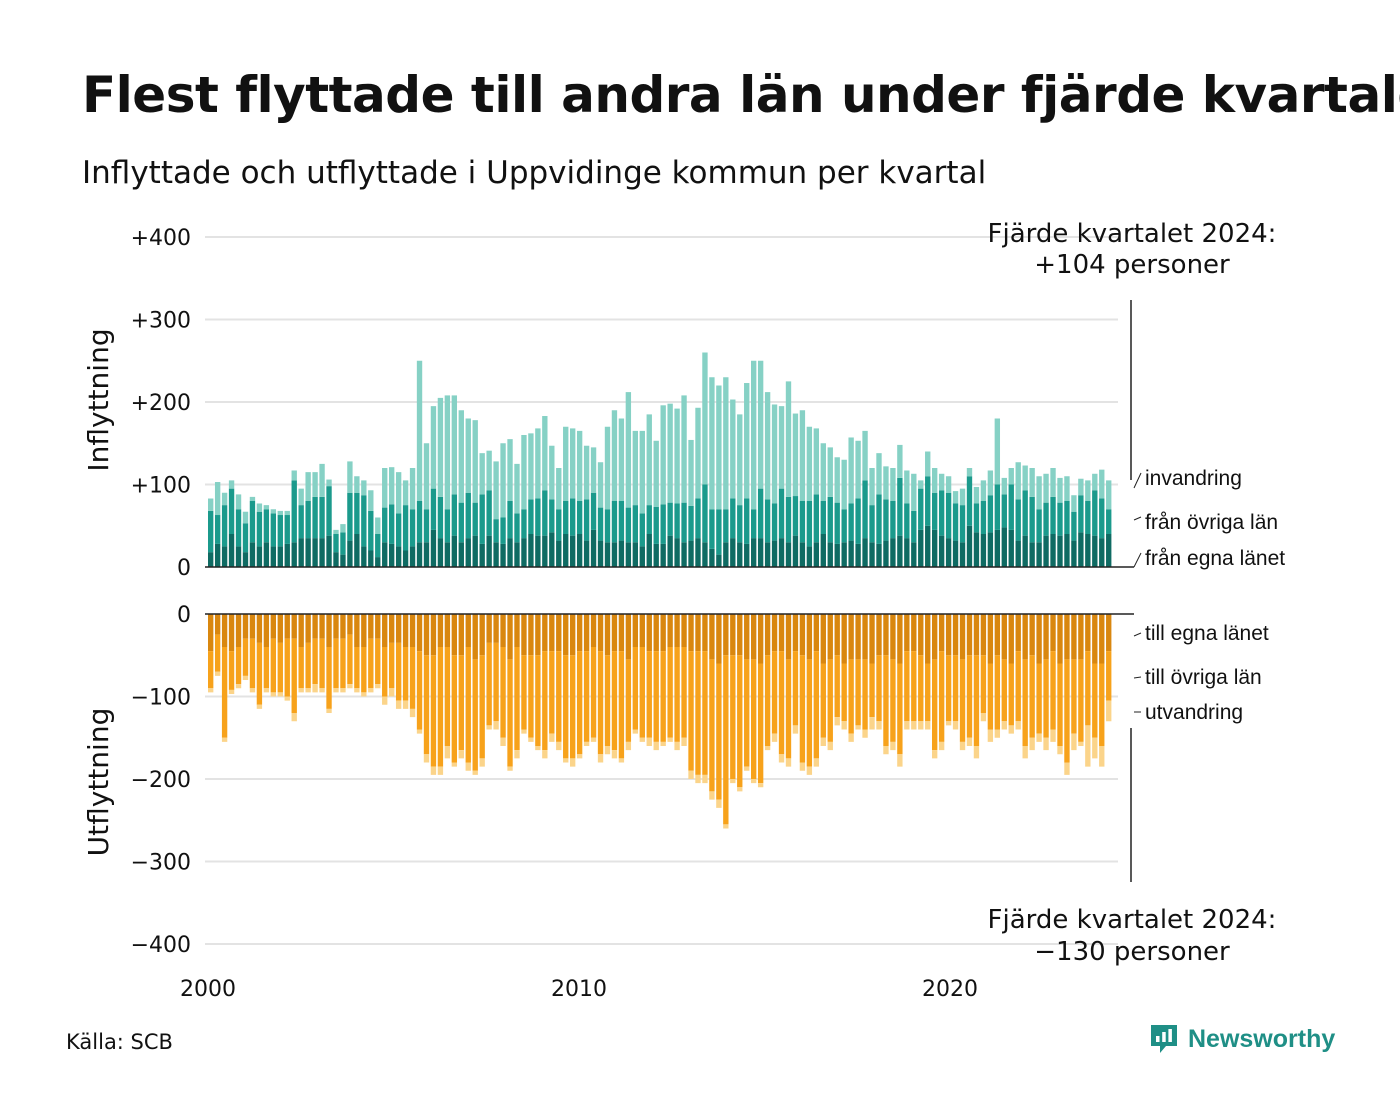 Image resolution: width=1400 pixels, height=1120 pixels. I want to click on source-note: Källa: SCB, so click(119, 1042).